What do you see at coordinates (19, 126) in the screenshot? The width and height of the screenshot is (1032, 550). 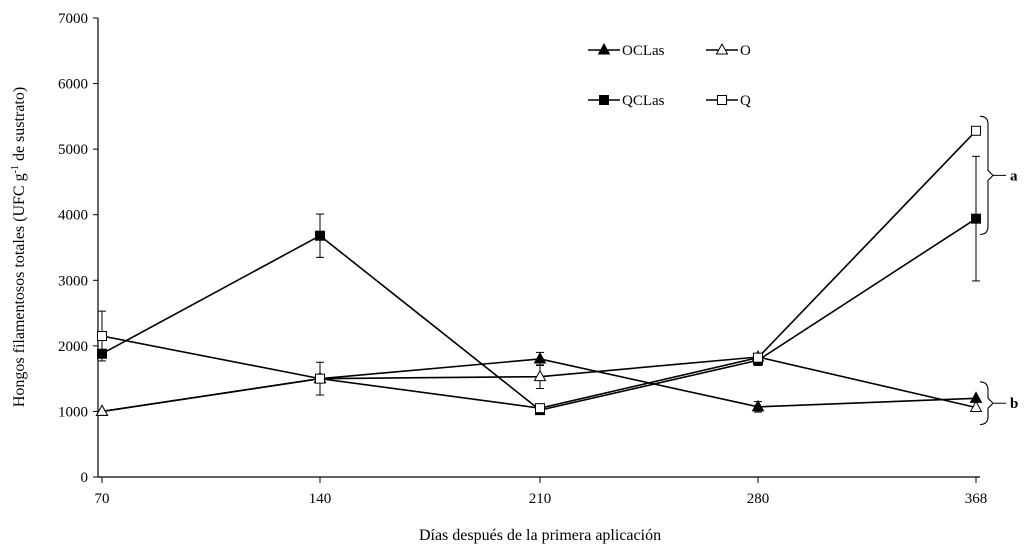 I see `y-axis-title-tail: de sustrato)` at bounding box center [19, 126].